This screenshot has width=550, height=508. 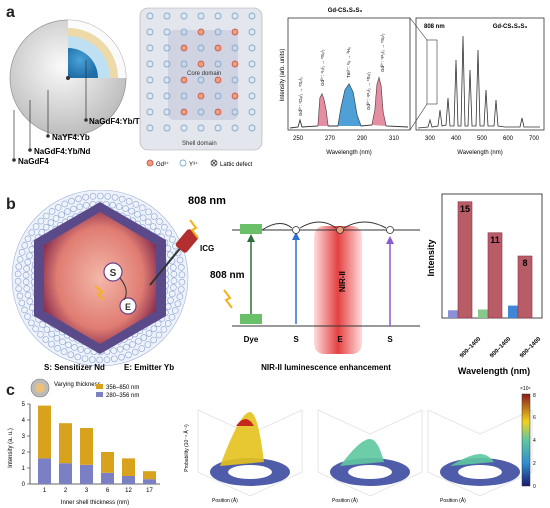 I want to click on s1-tick-290: 290, so click(x=362, y=139).